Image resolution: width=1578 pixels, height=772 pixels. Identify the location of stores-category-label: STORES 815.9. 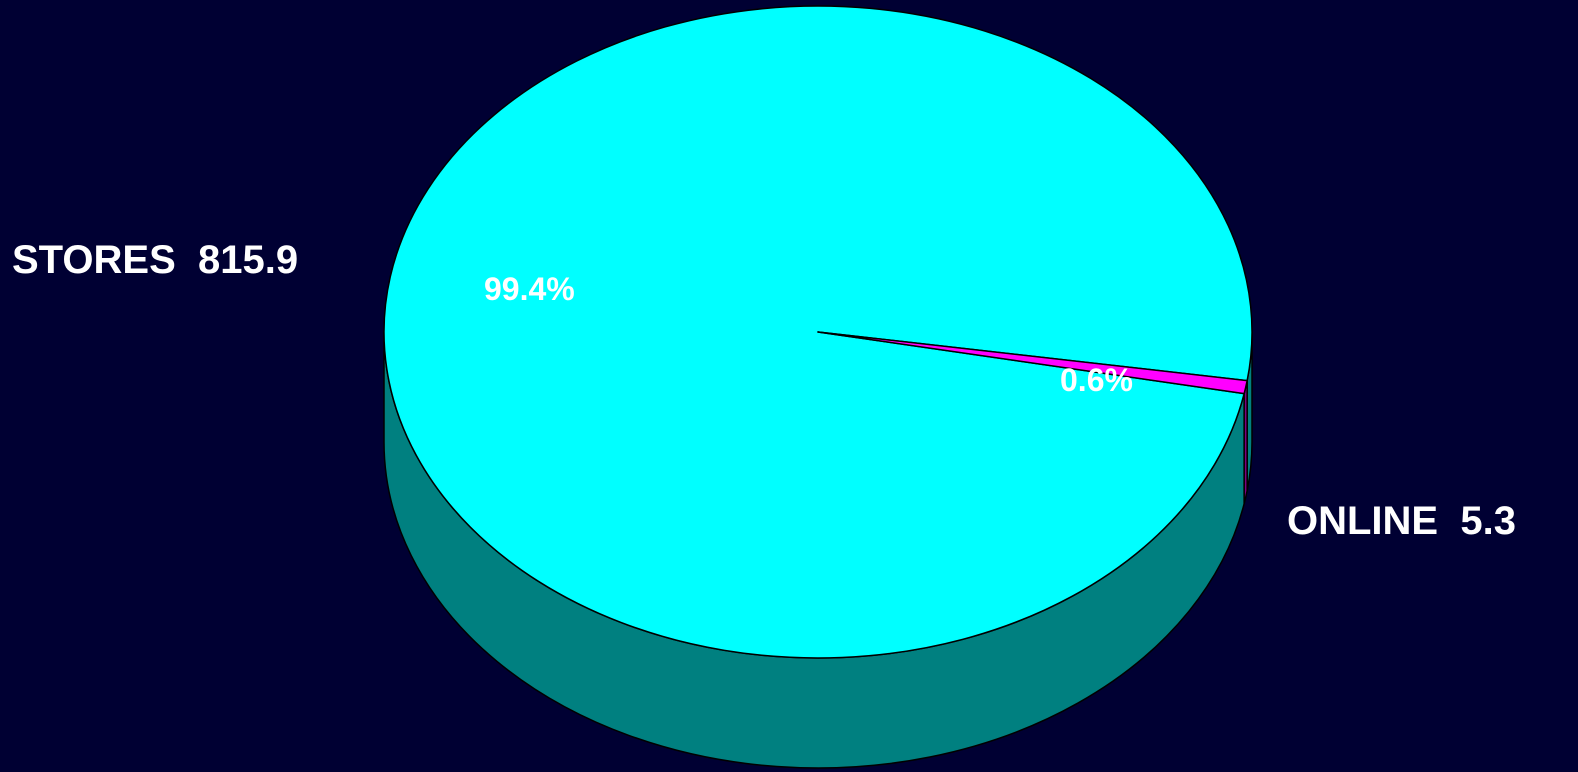
(155, 260).